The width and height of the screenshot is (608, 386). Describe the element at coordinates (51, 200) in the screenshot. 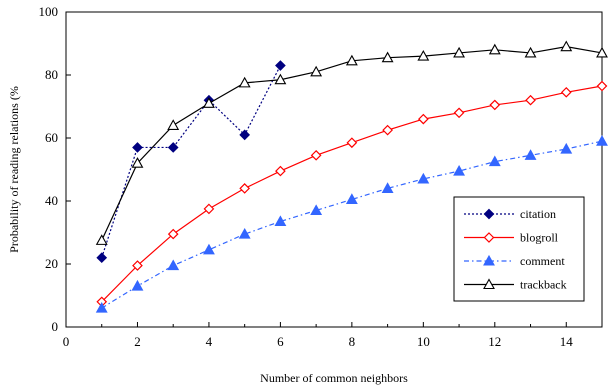

I see `y-tick-label: 40` at that location.